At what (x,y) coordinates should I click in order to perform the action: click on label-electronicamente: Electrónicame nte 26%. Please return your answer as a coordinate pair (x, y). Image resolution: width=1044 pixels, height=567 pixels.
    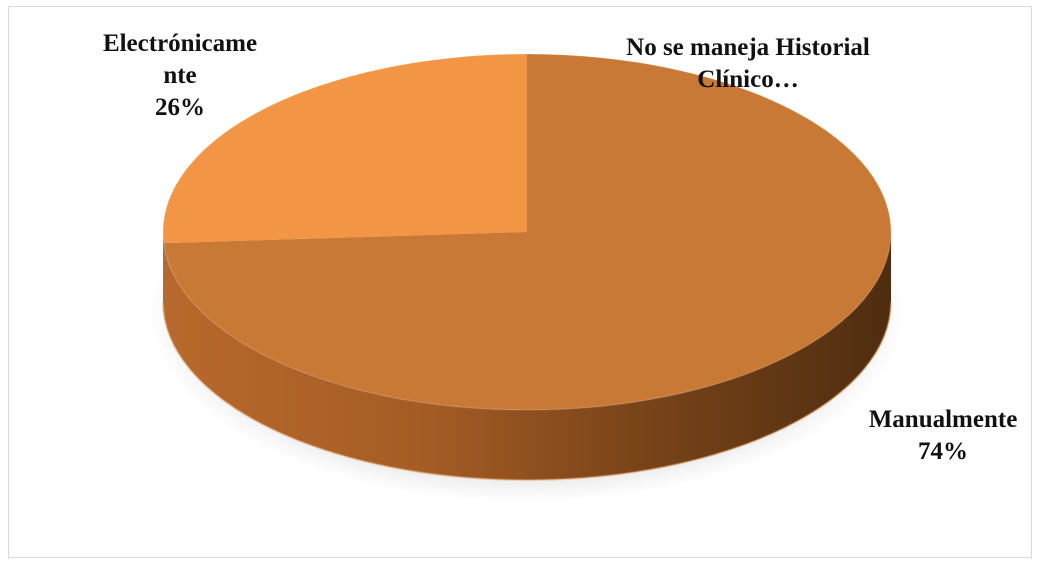
    Looking at the image, I should click on (180, 76).